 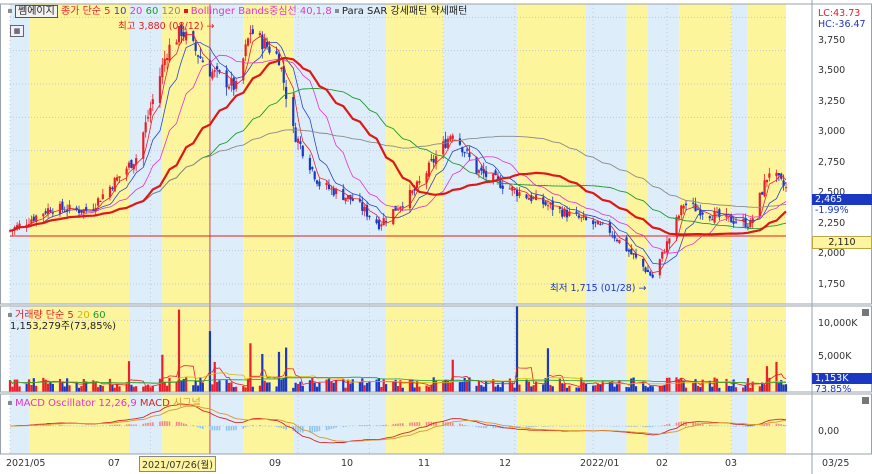 What do you see at coordinates (593, 288) in the screenshot?
I see `low-annotation-text: 최저 1,715 (01/28)` at bounding box center [593, 288].